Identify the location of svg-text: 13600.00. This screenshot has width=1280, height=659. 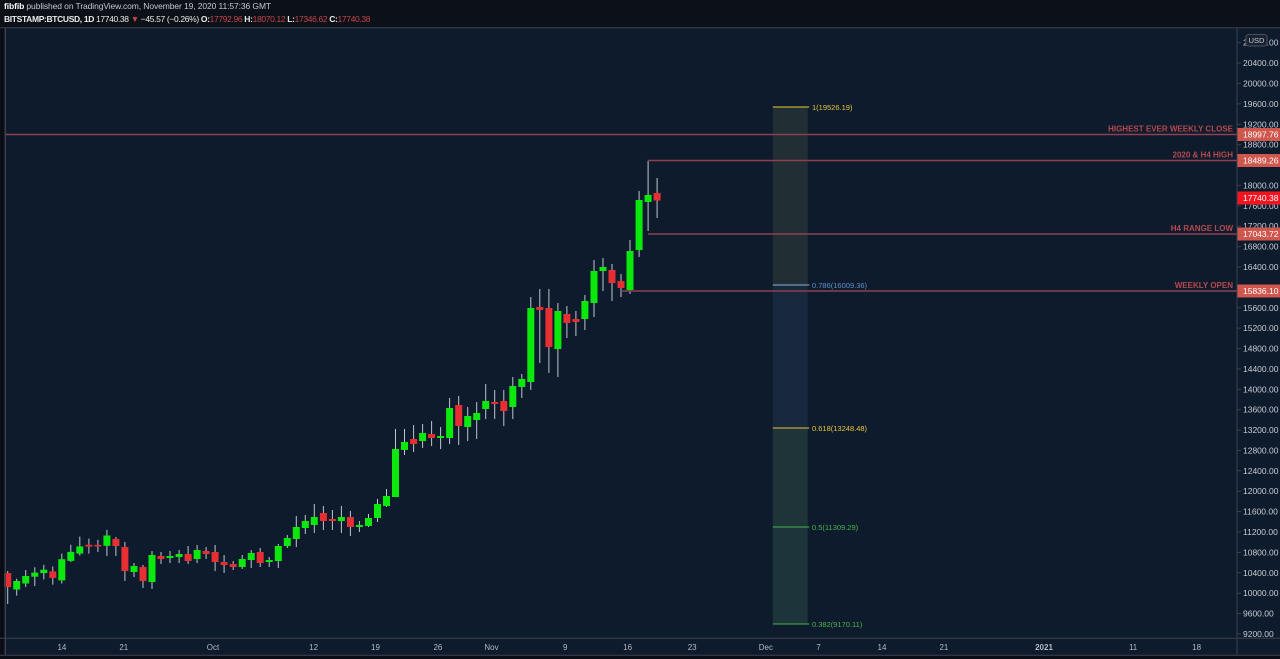
(1261, 410).